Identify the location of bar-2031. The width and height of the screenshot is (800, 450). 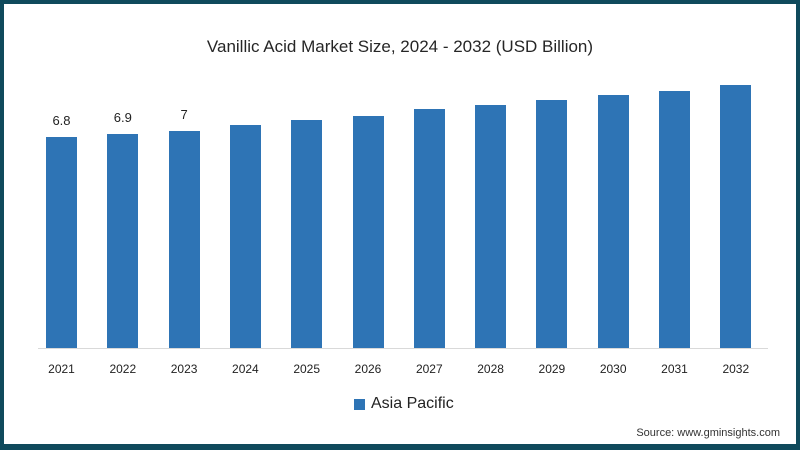
(674, 219).